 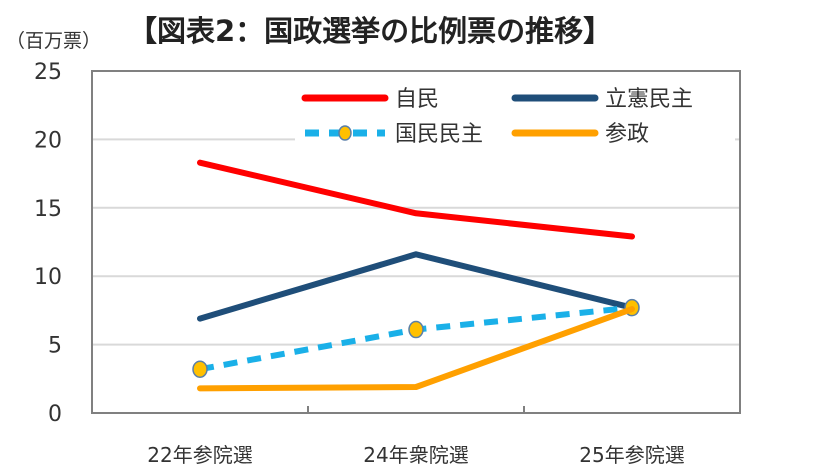 I want to click on y-axis-unit-label: （百万票）, so click(x=54, y=41).